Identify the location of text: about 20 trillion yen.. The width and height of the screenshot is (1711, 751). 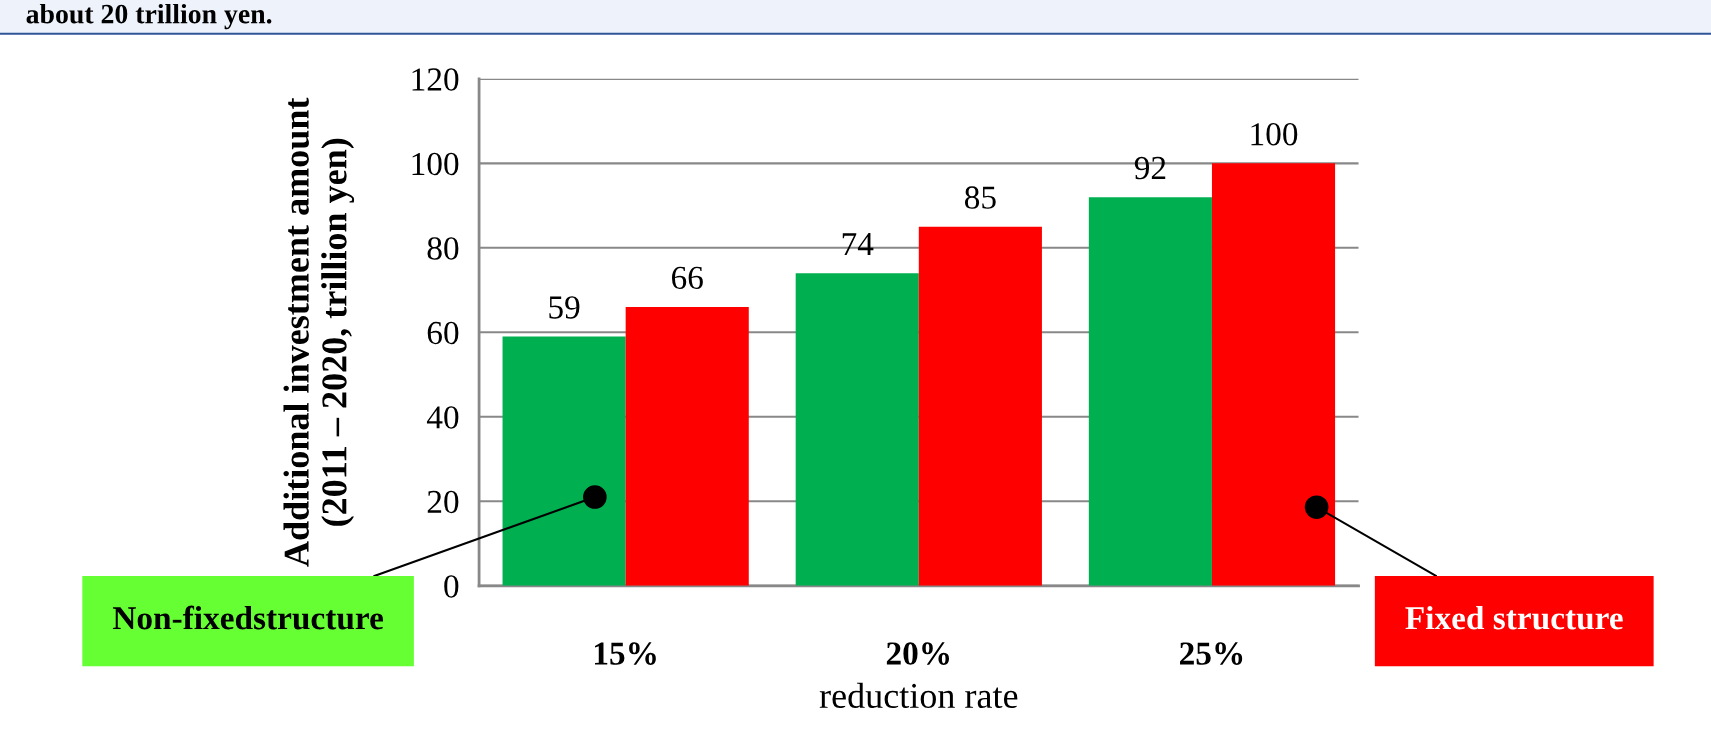
(149, 16).